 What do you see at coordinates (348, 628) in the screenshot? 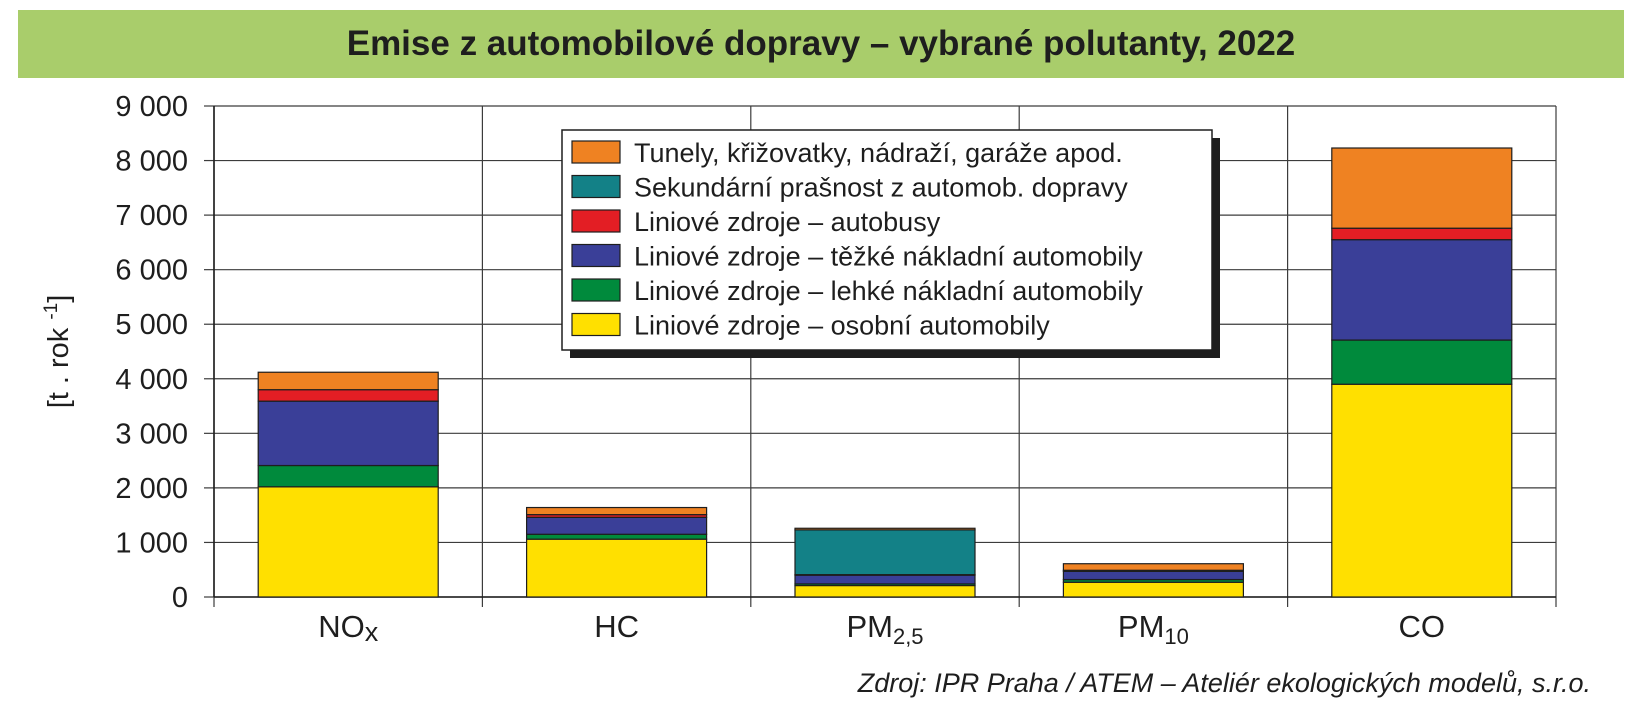
I see `category-label-0: NOx` at bounding box center [348, 628].